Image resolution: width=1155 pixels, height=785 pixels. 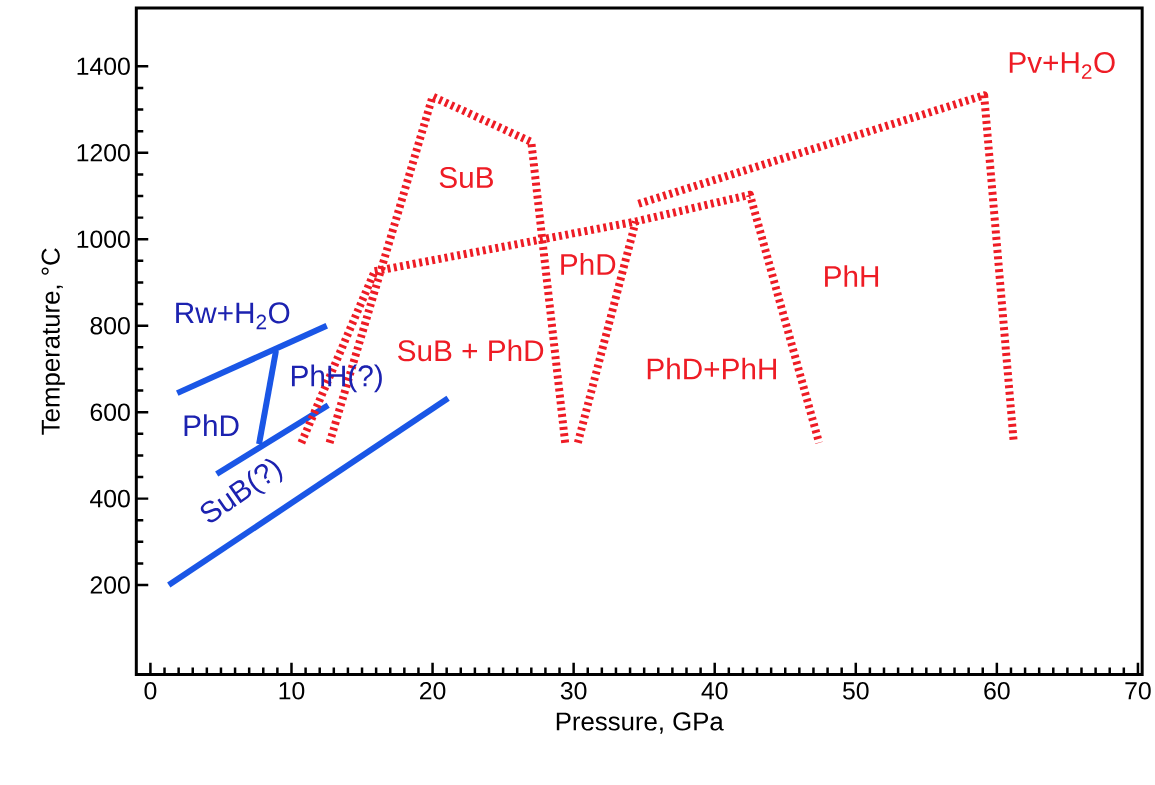 I want to click on x-tick-label: 60, so click(x=997, y=691).